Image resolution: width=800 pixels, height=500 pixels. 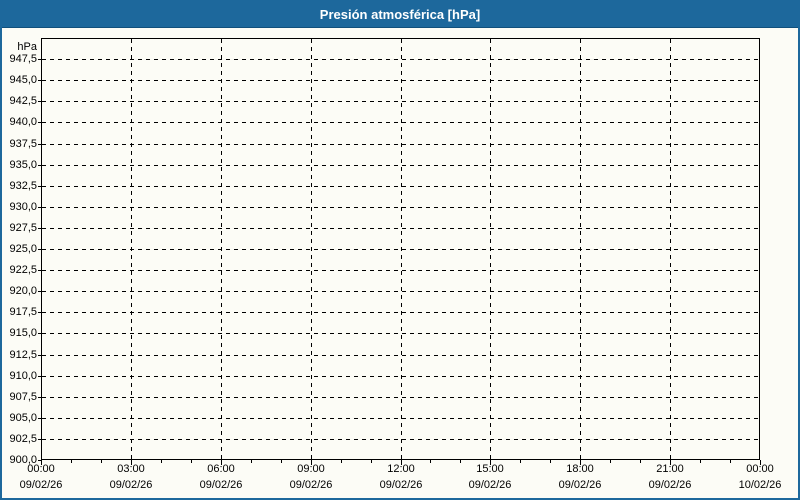 What do you see at coordinates (580, 469) in the screenshot?
I see `x-tick-time-label: 18:00` at bounding box center [580, 469].